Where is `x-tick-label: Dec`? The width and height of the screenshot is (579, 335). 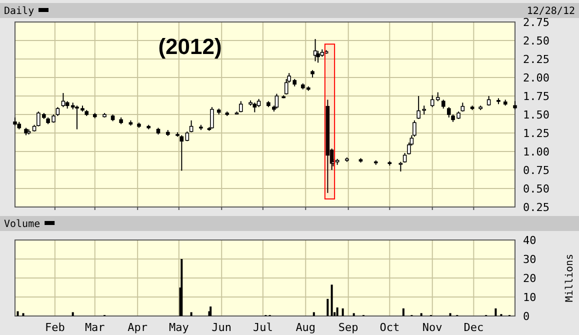 x-tick-label: Dec is located at coordinates (474, 327).